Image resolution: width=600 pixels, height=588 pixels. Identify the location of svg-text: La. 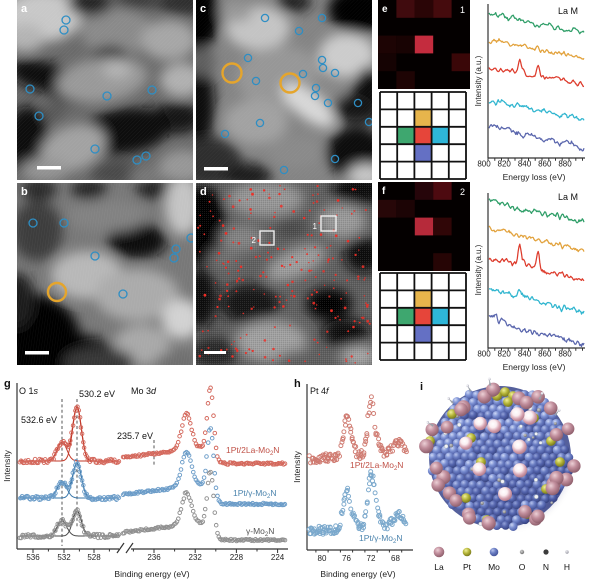
(439, 567).